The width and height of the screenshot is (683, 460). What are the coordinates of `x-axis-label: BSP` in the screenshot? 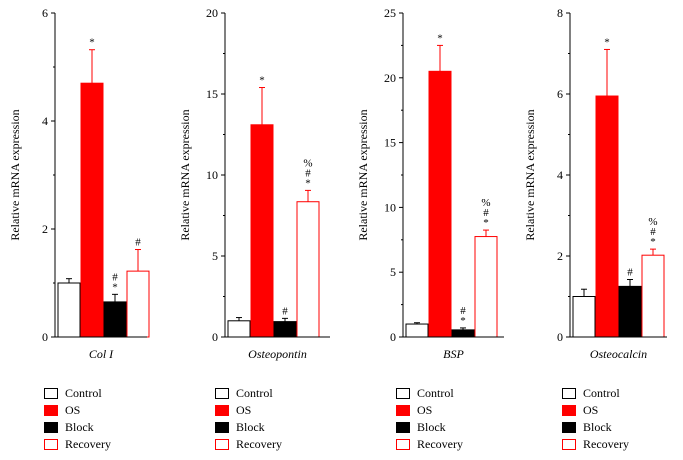 It's located at (453, 354).